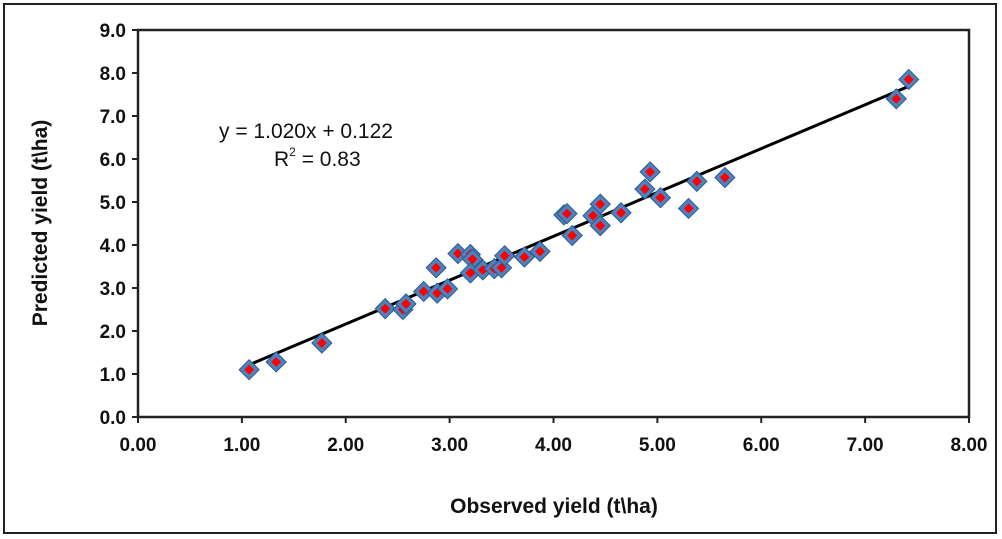 Image resolution: width=1002 pixels, height=539 pixels. I want to click on y-tick-label: 8.0, so click(113, 74).